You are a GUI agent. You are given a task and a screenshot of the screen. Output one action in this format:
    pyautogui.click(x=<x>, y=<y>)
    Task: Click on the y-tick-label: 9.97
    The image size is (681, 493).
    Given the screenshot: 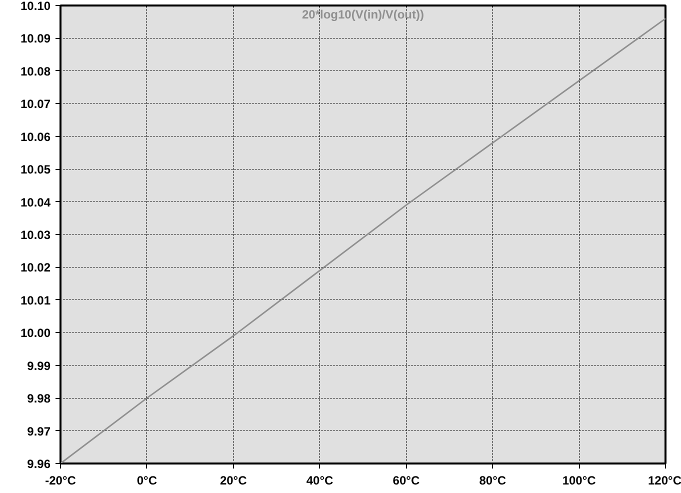 What is the action you would take?
    pyautogui.click(x=39, y=431)
    